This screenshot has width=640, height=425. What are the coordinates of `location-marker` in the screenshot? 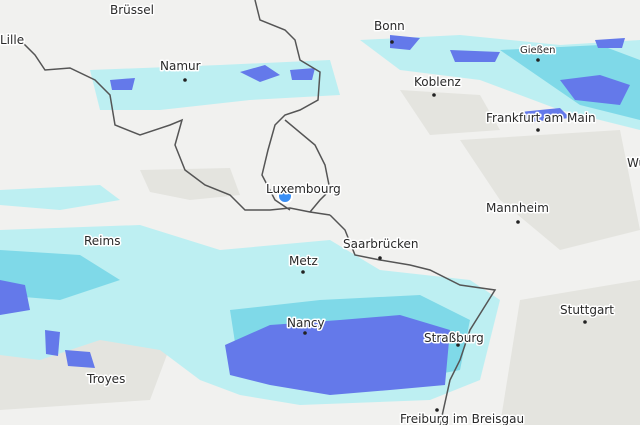 It's located at (285, 196).